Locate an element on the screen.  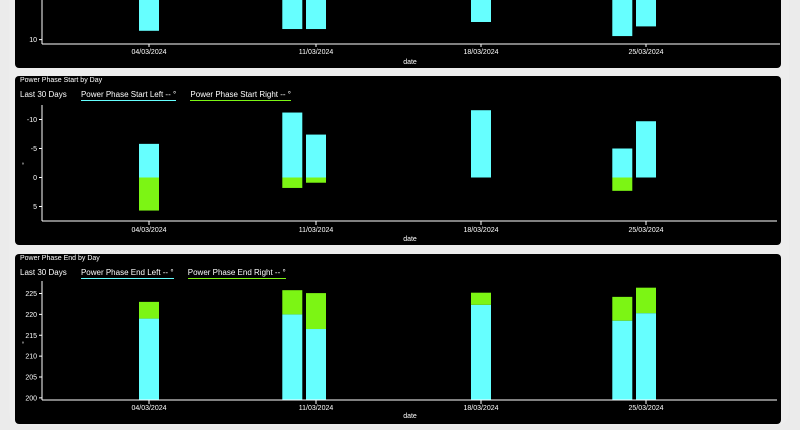
y-tick-label: 225 is located at coordinates (31, 294).